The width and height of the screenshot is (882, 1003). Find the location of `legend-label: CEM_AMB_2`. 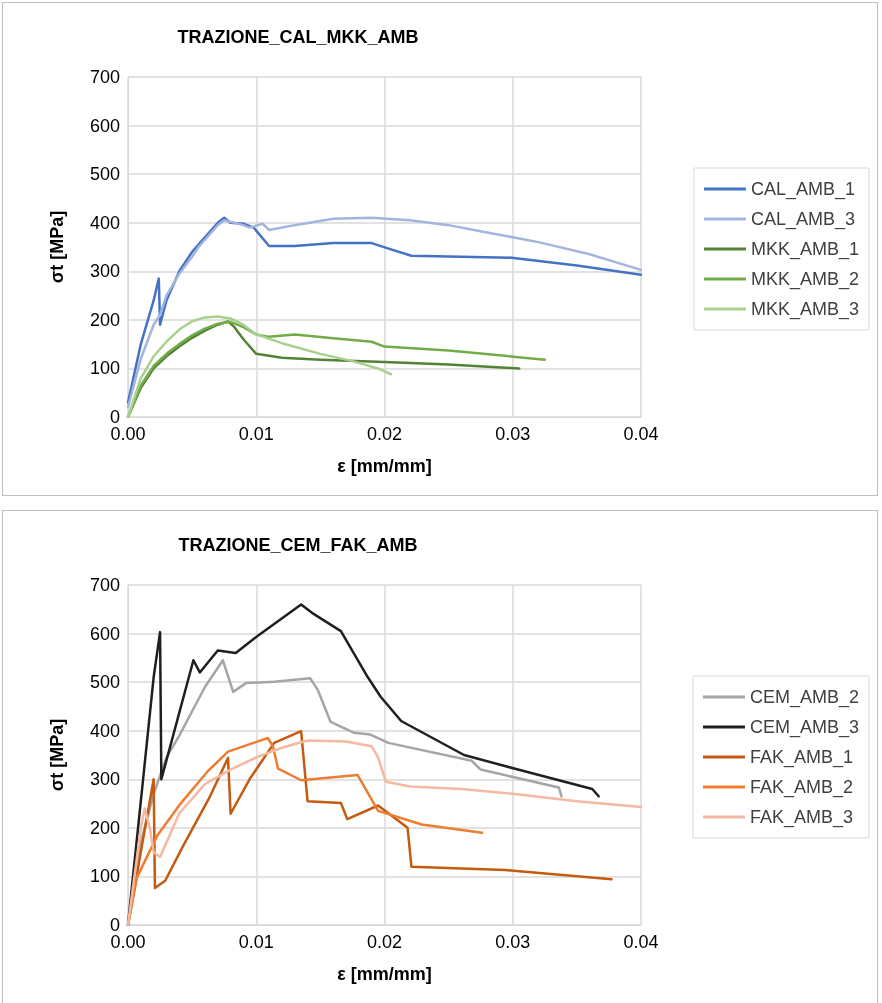

legend-label: CEM_AMB_2 is located at coordinates (804, 697).